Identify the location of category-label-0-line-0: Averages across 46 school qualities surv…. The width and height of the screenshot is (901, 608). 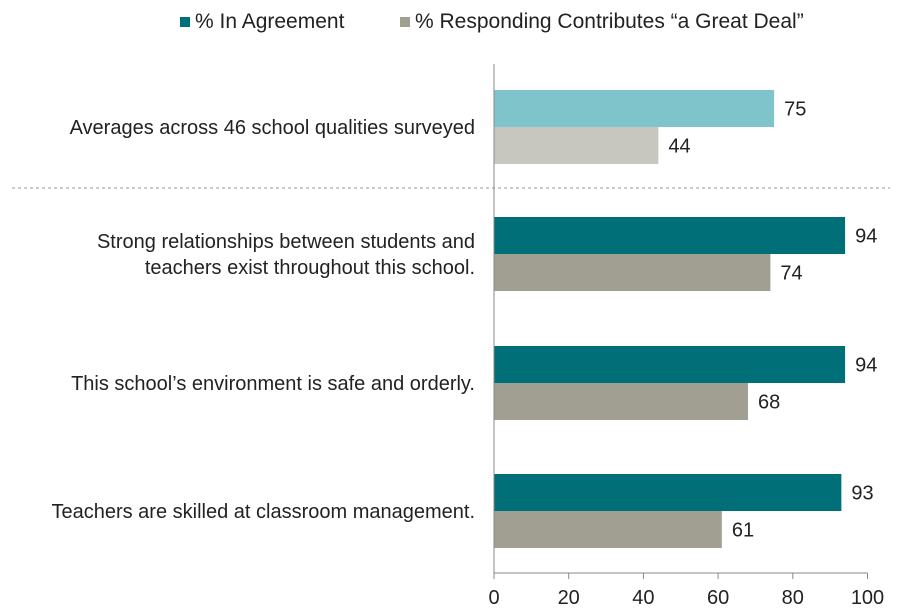
(272, 128).